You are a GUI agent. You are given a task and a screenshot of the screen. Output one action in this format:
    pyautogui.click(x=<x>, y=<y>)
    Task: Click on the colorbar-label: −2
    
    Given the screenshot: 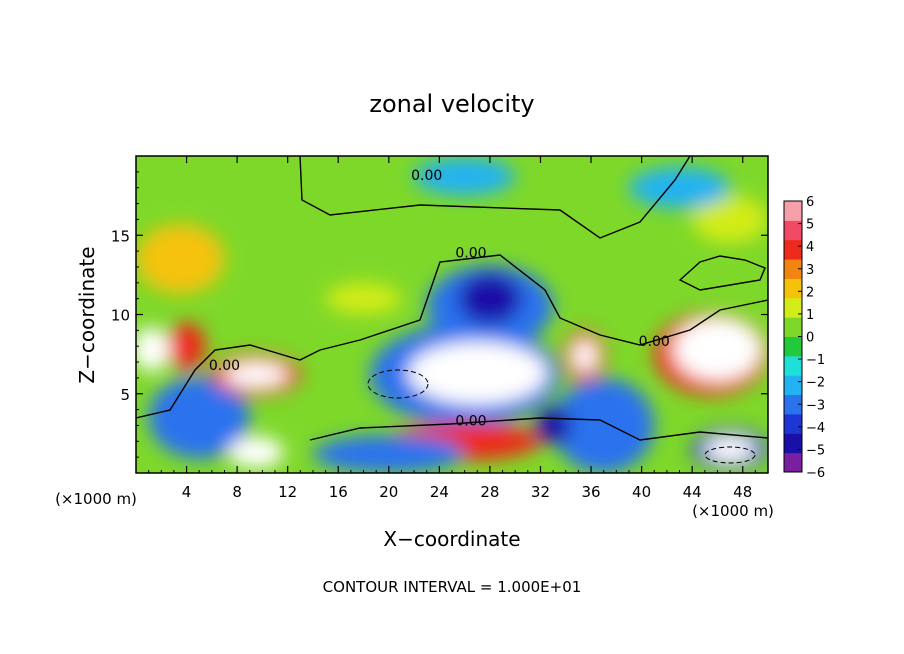 What is the action you would take?
    pyautogui.click(x=815, y=383)
    